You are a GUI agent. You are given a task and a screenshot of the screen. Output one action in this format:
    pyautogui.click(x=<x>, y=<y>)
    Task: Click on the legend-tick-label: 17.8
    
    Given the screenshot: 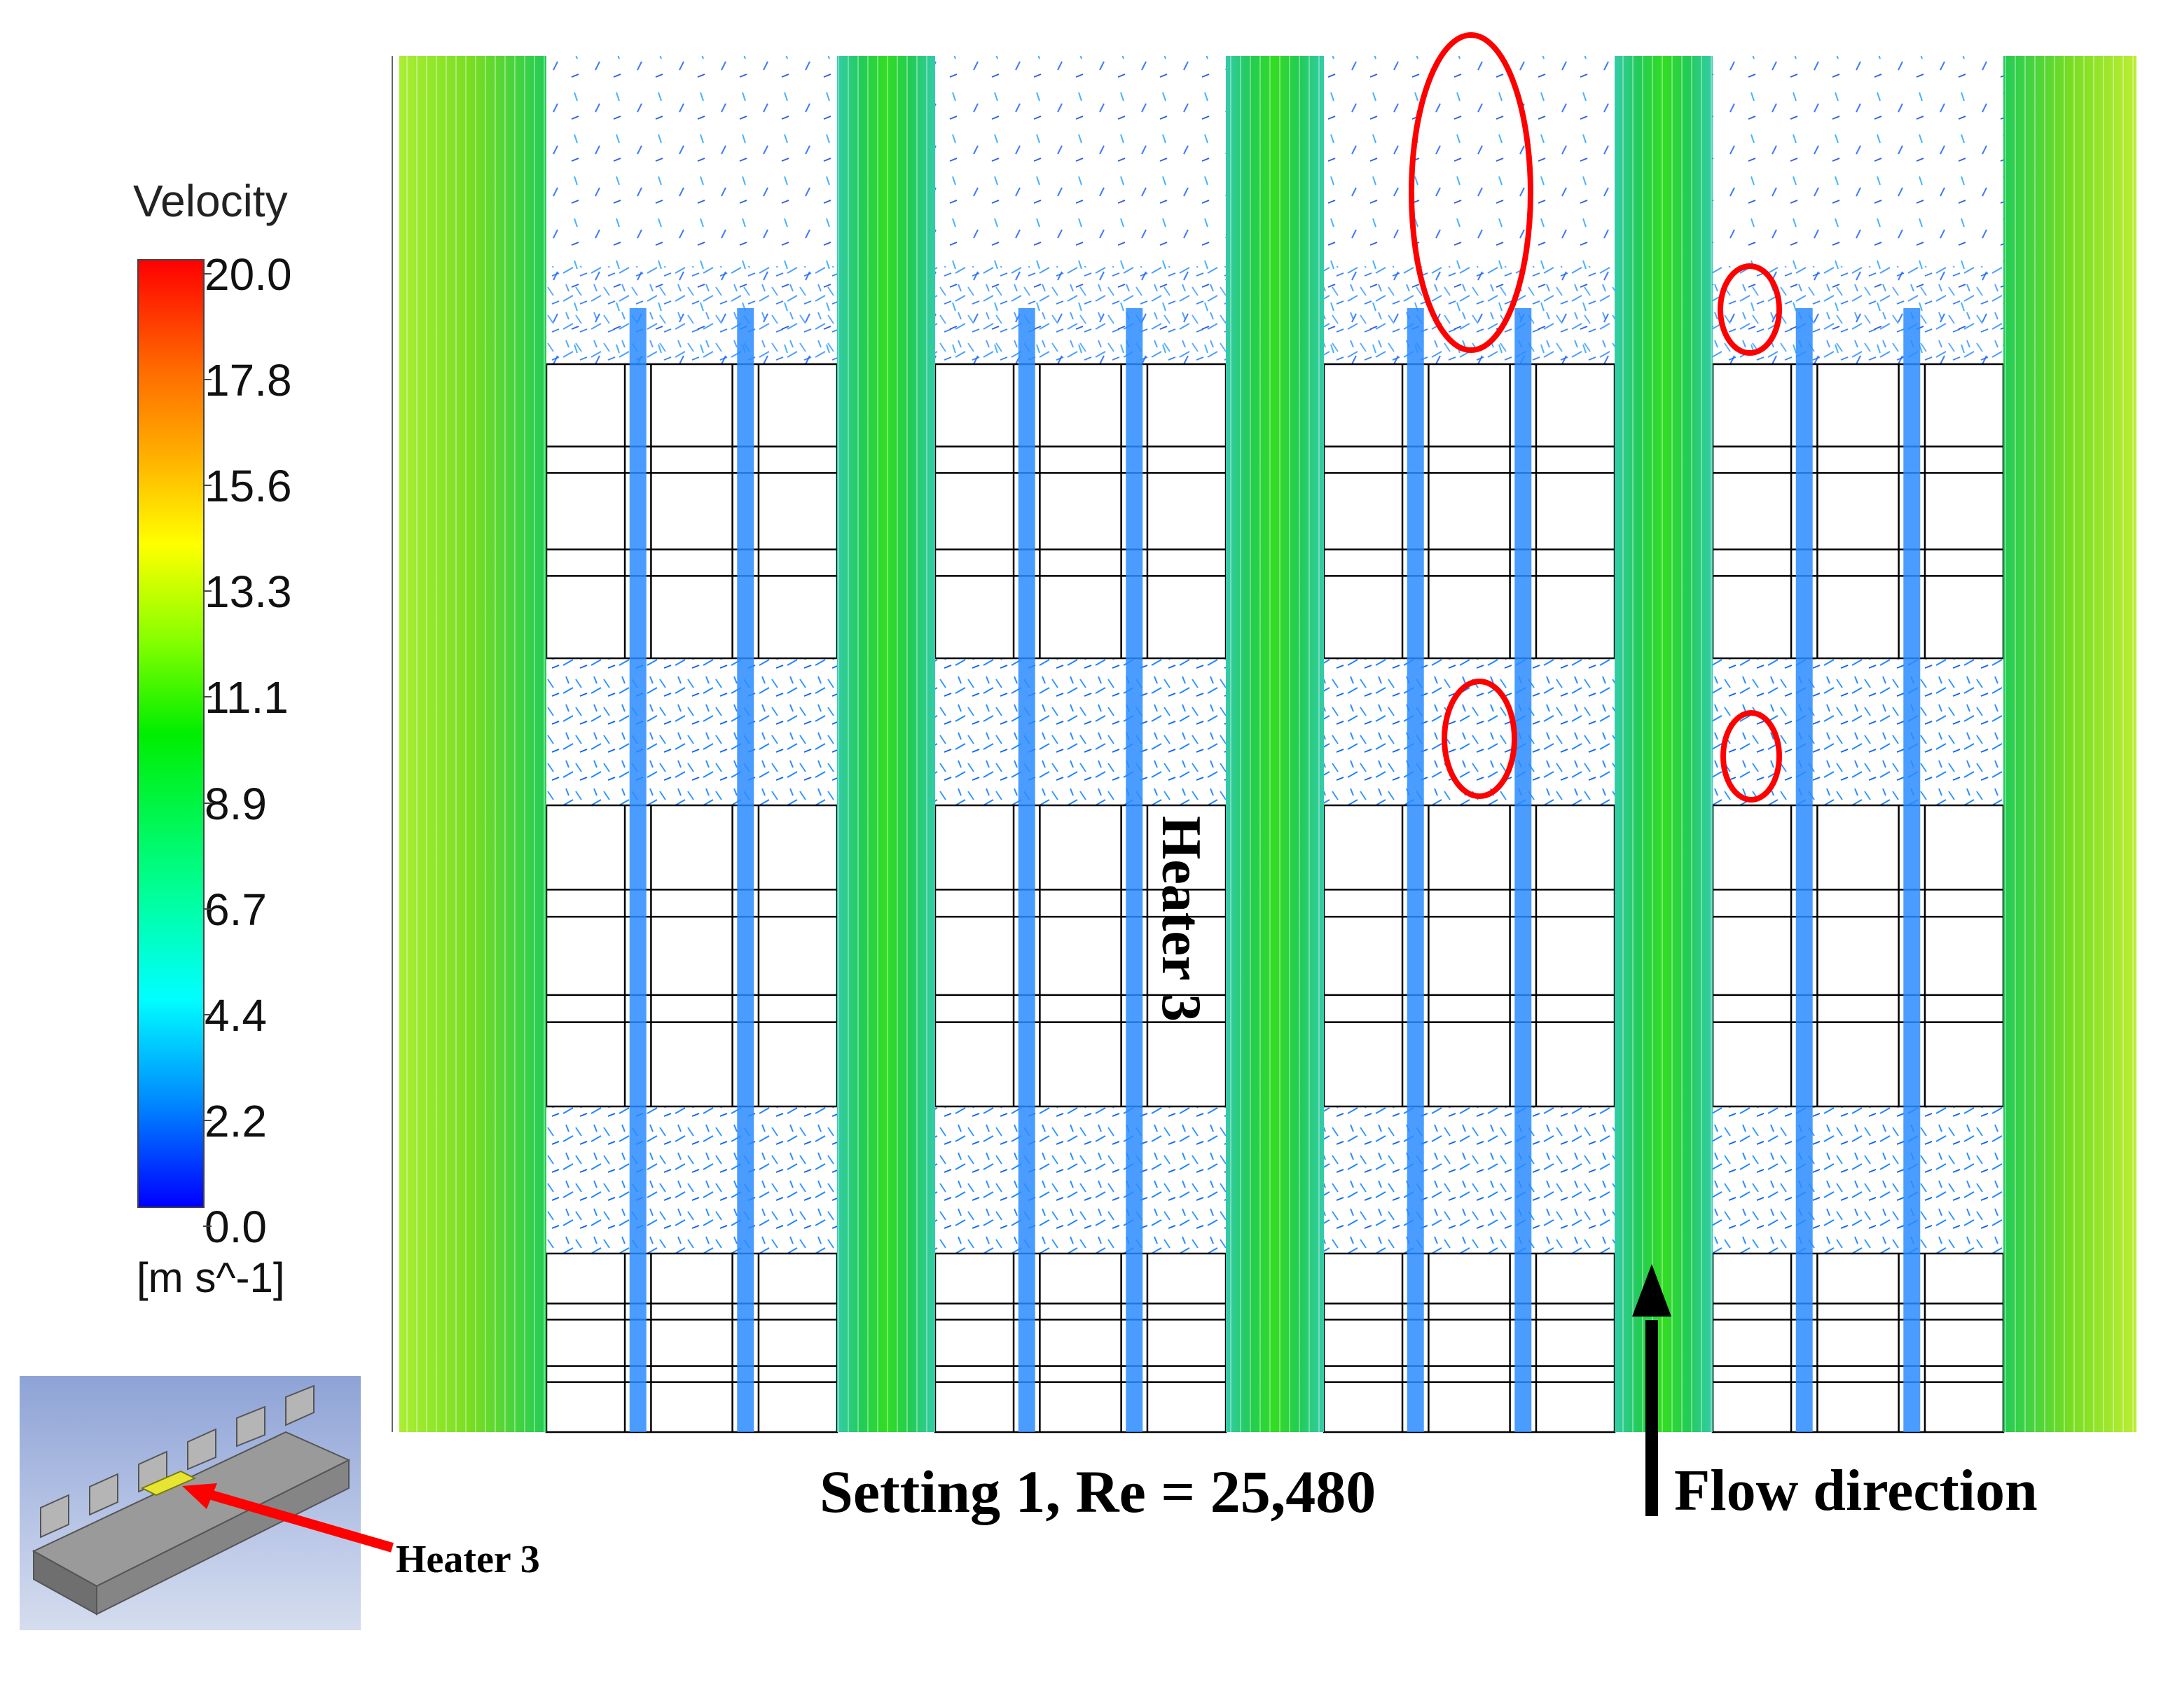 What is the action you would take?
    pyautogui.click(x=249, y=380)
    